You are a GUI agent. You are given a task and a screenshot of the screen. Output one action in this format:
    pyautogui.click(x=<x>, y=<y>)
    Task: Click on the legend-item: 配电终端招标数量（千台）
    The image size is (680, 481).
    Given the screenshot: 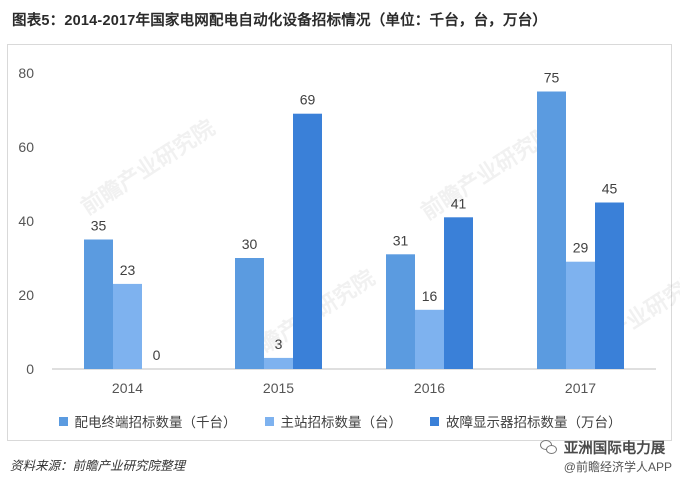 What is the action you would take?
    pyautogui.click(x=147, y=421)
    